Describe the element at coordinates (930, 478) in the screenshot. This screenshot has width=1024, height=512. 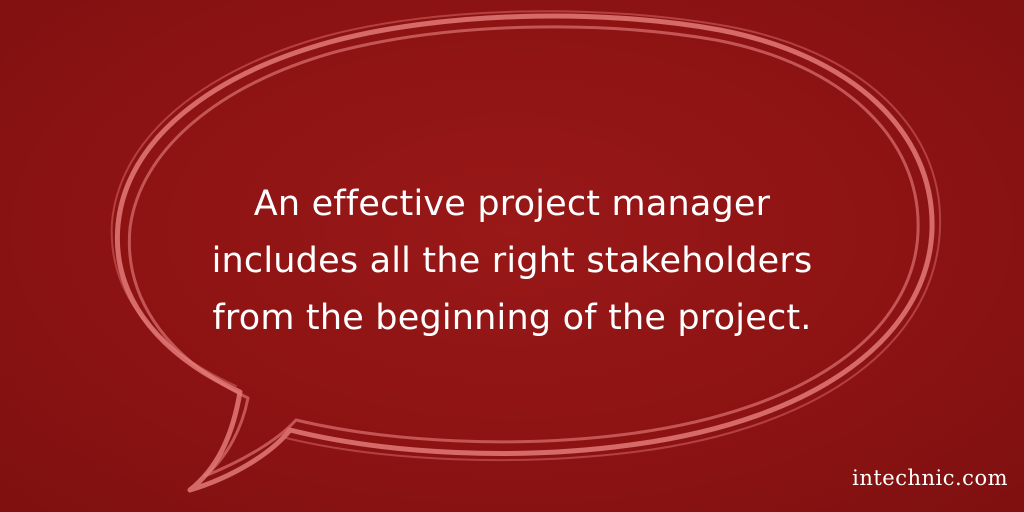
I see `site-watermark: intechnic.com` at that location.